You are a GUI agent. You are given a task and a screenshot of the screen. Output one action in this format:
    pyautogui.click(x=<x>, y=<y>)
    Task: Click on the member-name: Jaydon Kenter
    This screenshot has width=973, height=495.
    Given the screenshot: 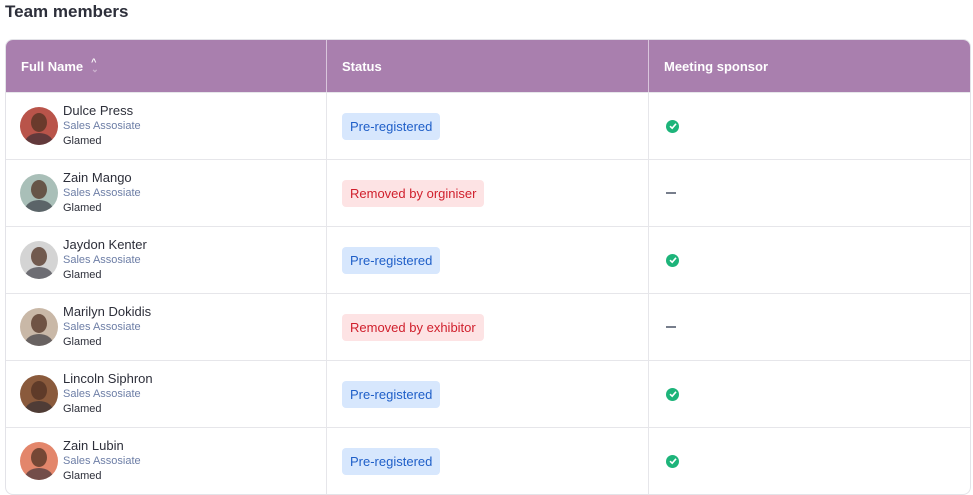 What is the action you would take?
    pyautogui.click(x=105, y=244)
    